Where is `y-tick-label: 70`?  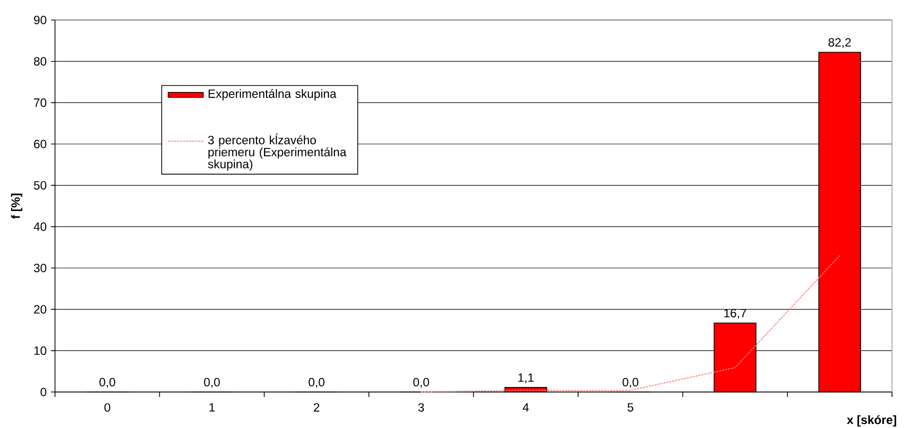
y-tick-label: 70 is located at coordinates (40, 102).